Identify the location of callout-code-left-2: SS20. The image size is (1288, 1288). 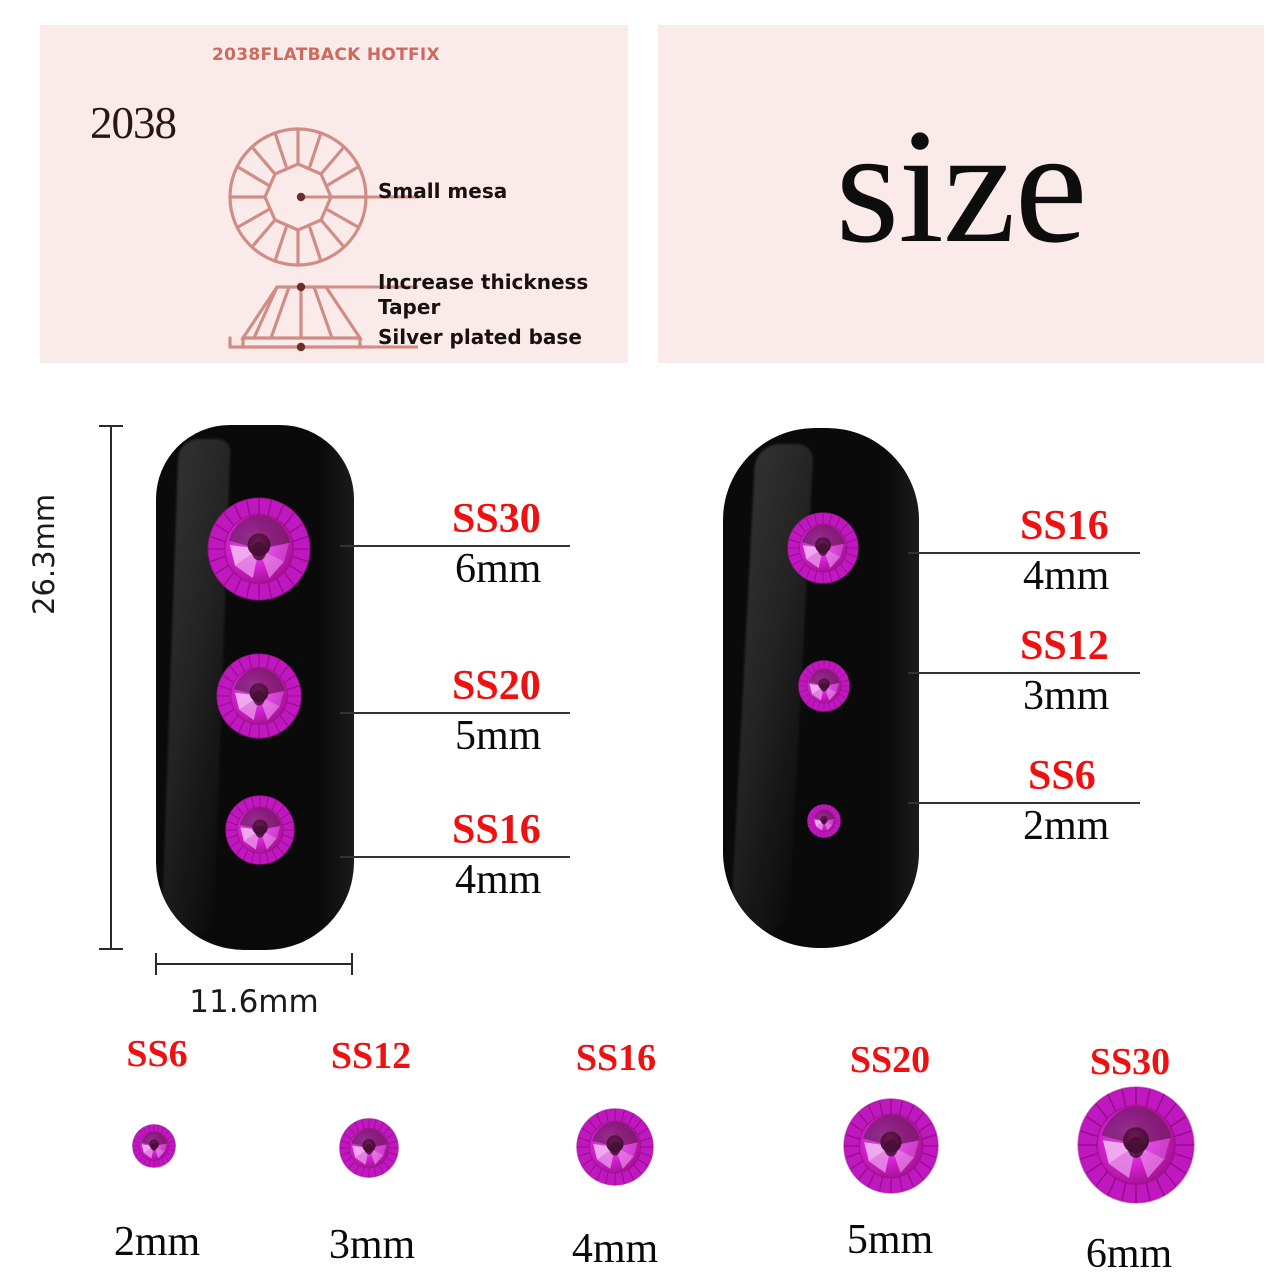
(496, 686).